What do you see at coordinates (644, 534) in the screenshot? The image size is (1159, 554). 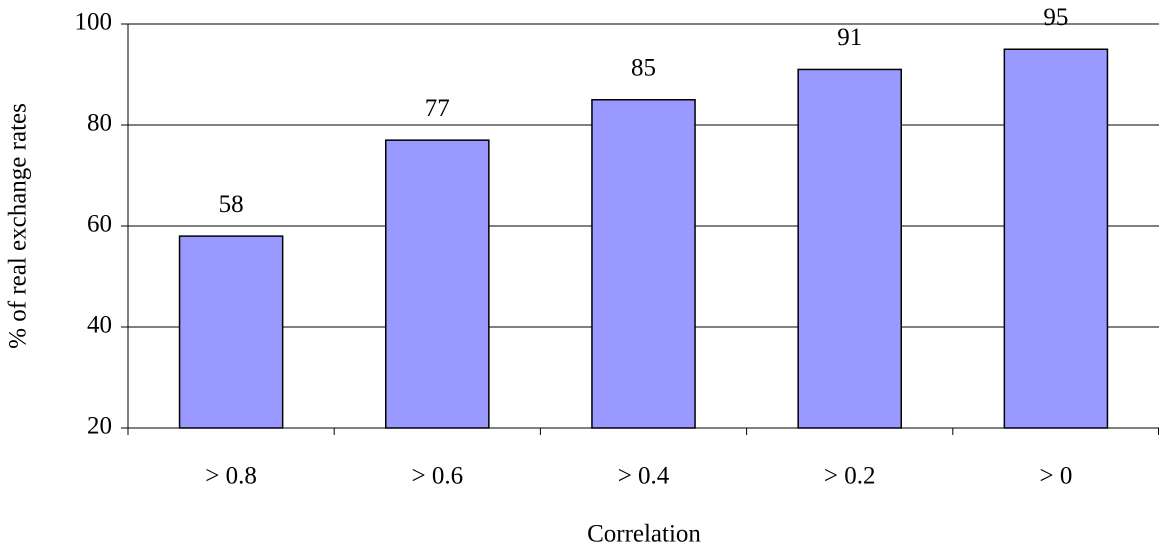 I see `x-axis-label: Correlation` at bounding box center [644, 534].